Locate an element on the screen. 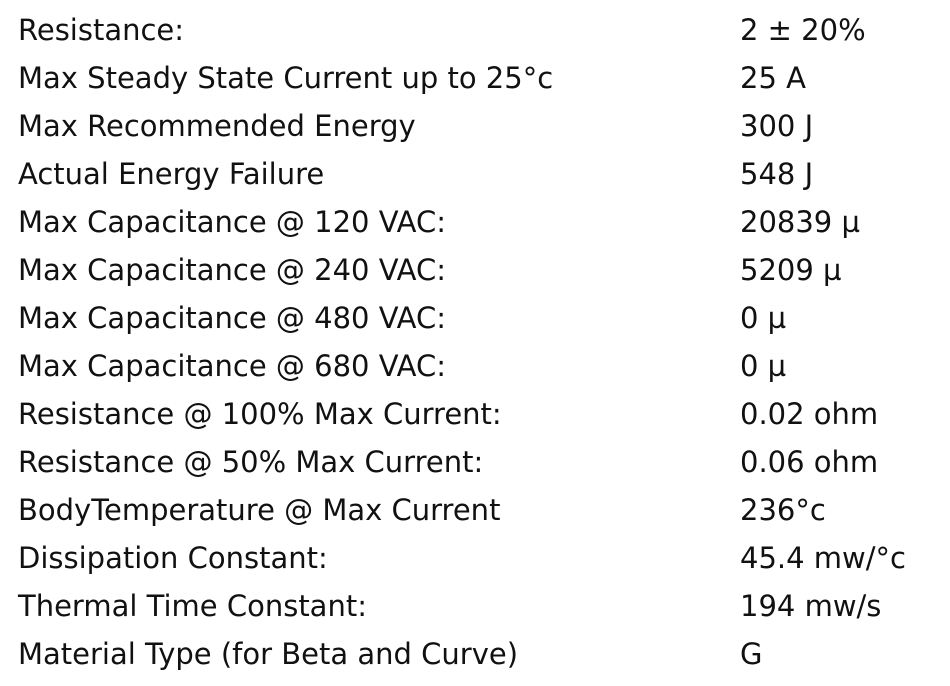  spec-label: Actual Energy Failure is located at coordinates (171, 174).